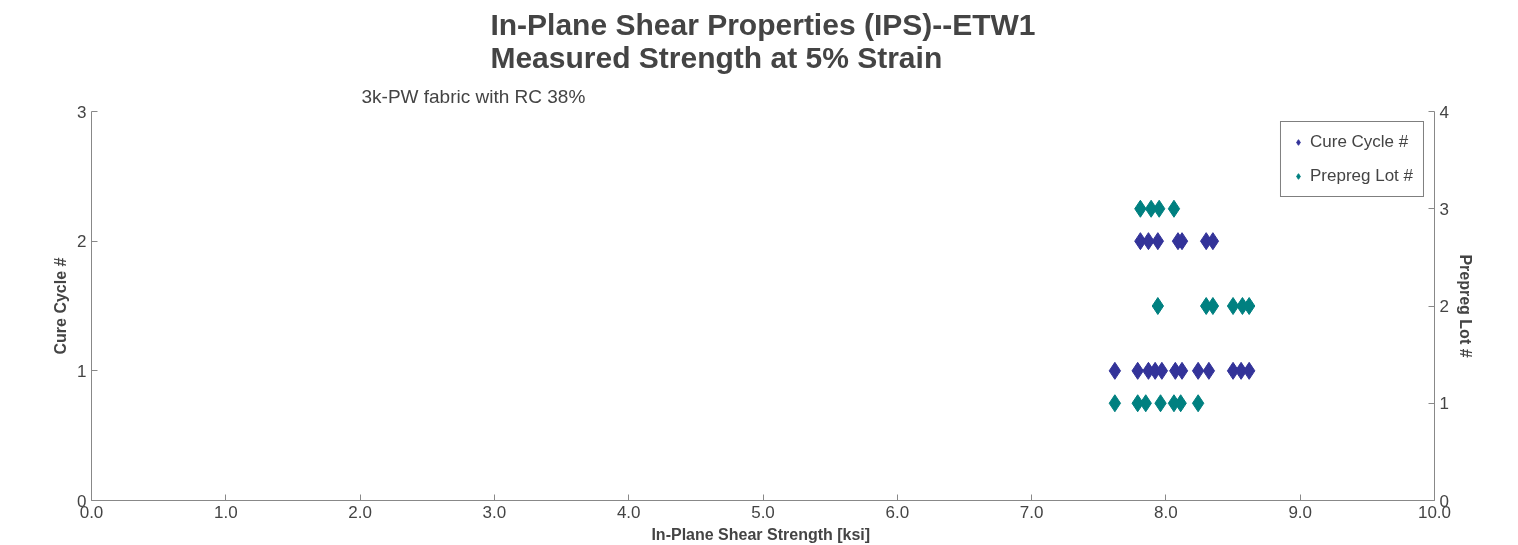 Image resolution: width=1518 pixels, height=545 pixels. Describe the element at coordinates (225, 512) in the screenshot. I see `x-tick-label: 1.0` at that location.